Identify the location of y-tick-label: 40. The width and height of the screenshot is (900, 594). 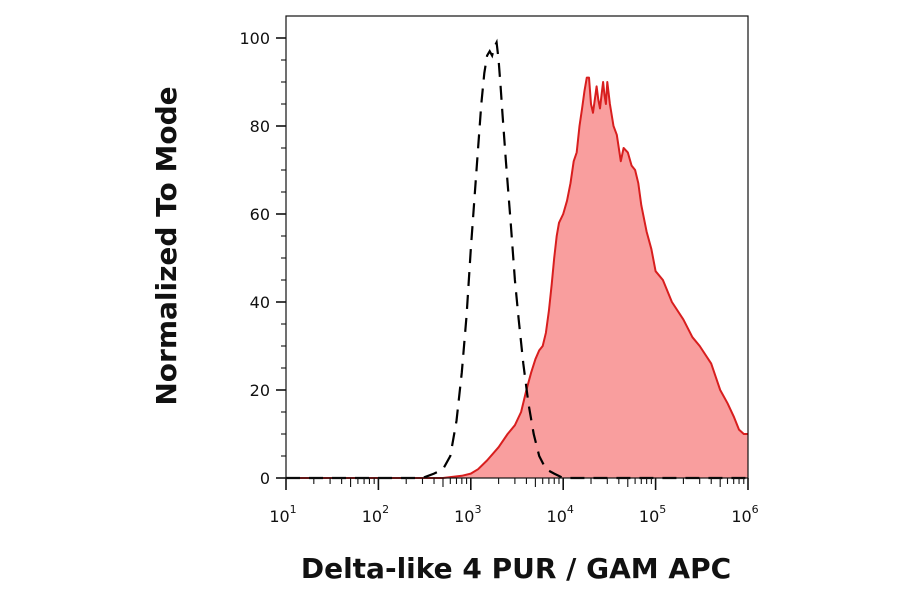
(260, 302).